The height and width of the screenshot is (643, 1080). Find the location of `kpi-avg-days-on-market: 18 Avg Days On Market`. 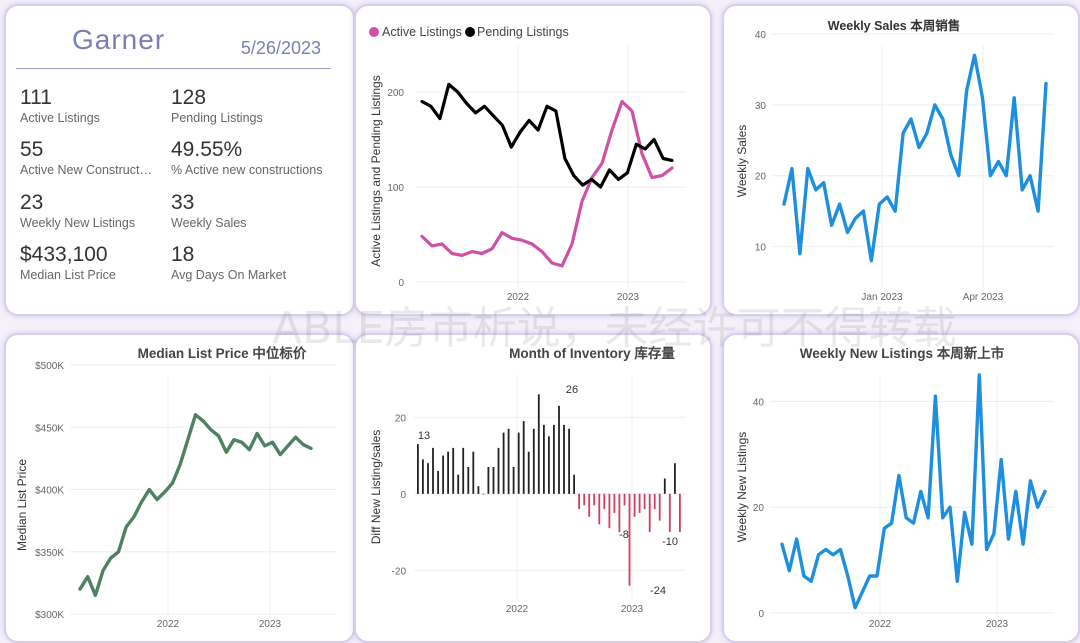

kpi-avg-days-on-market: 18 Avg Days On Market is located at coordinates (256, 263).